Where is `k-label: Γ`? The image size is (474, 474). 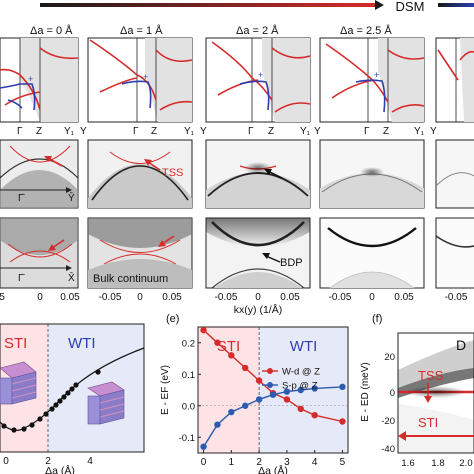
k-label: Γ is located at coordinates (20, 131).